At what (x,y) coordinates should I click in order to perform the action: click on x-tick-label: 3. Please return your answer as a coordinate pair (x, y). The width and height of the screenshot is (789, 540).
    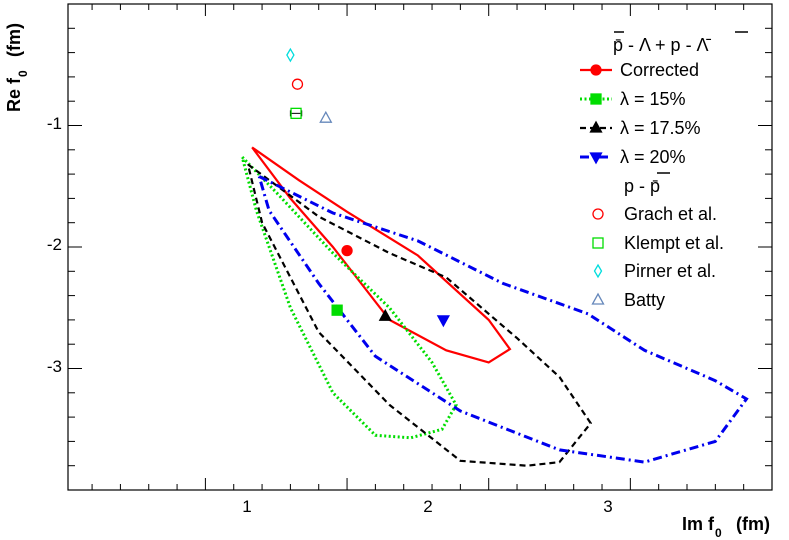
    Looking at the image, I should click on (607, 506).